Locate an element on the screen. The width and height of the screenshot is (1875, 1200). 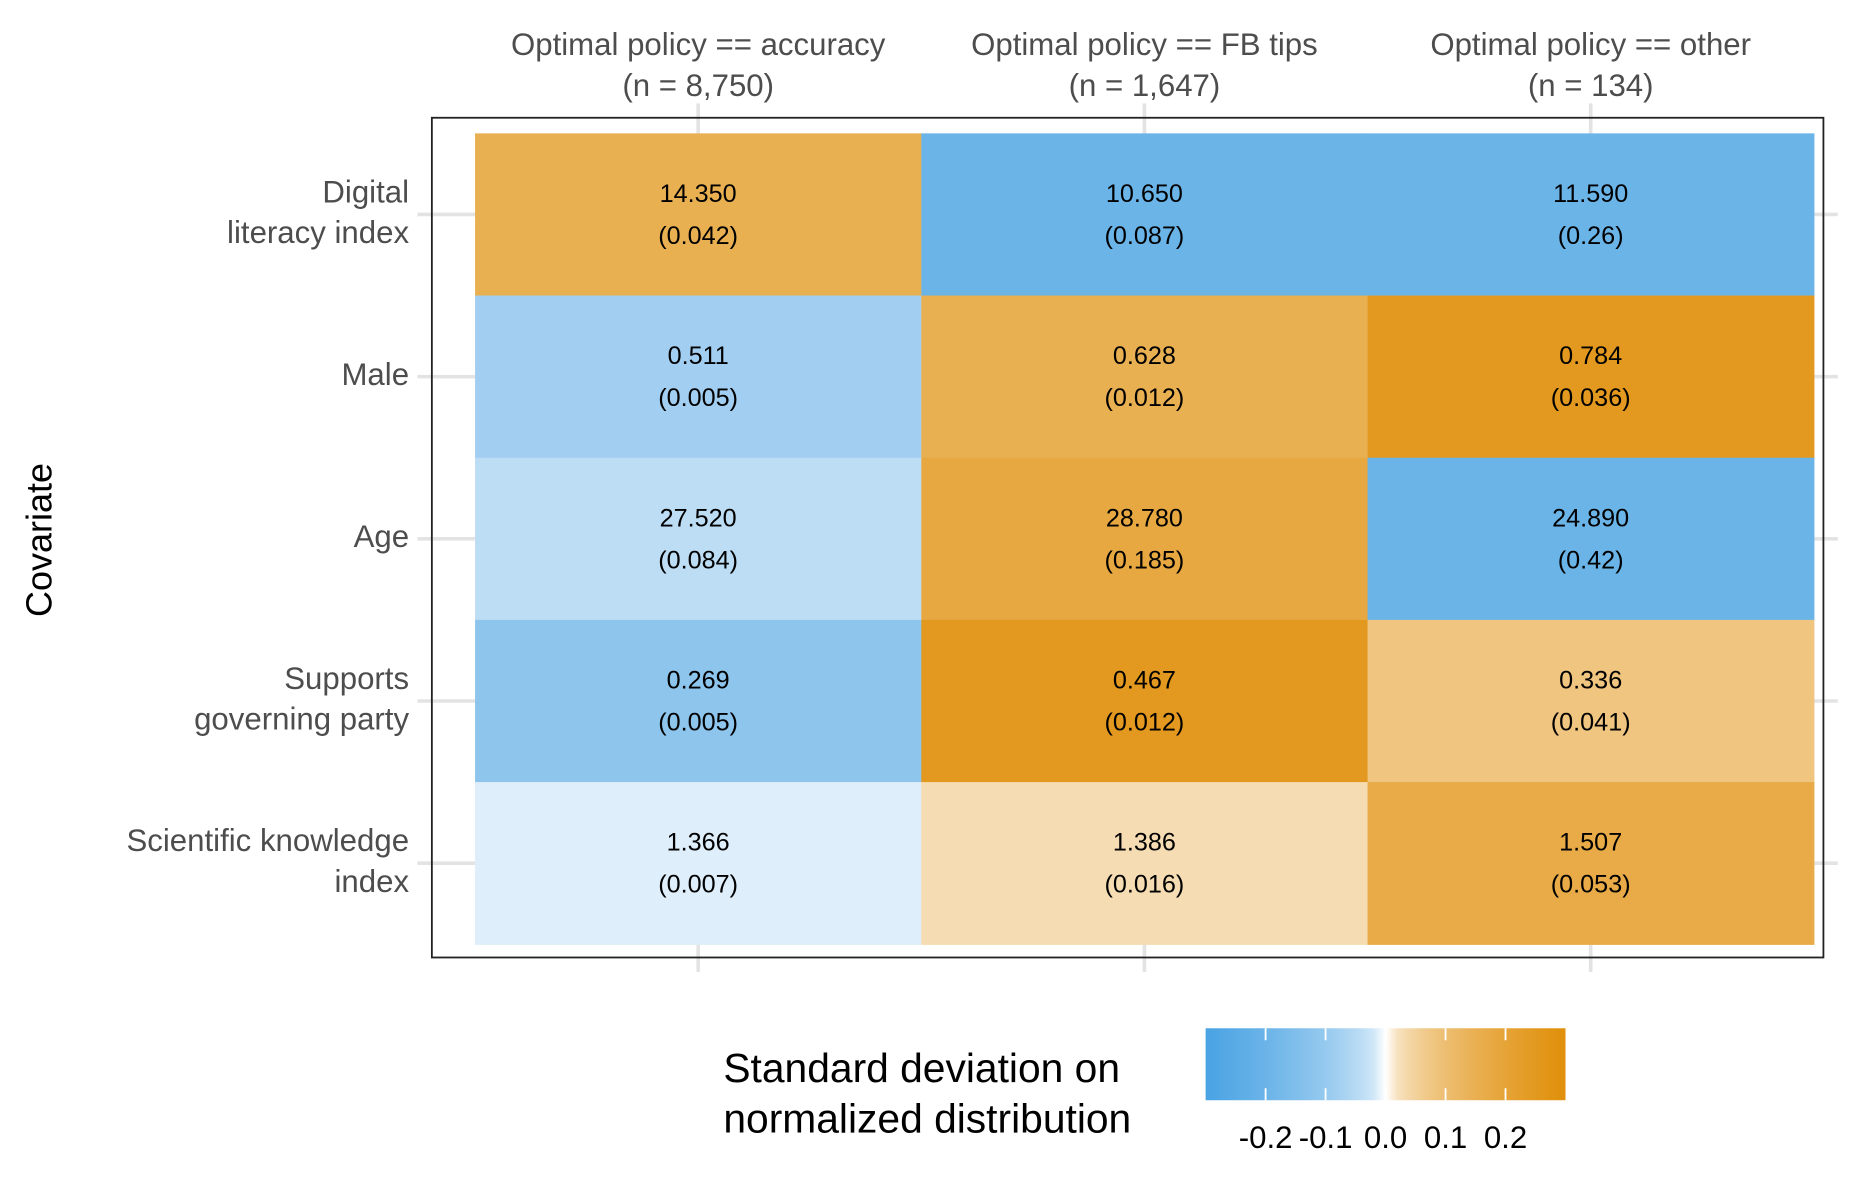
cell-mean-label: 0.511 is located at coordinates (698, 356).